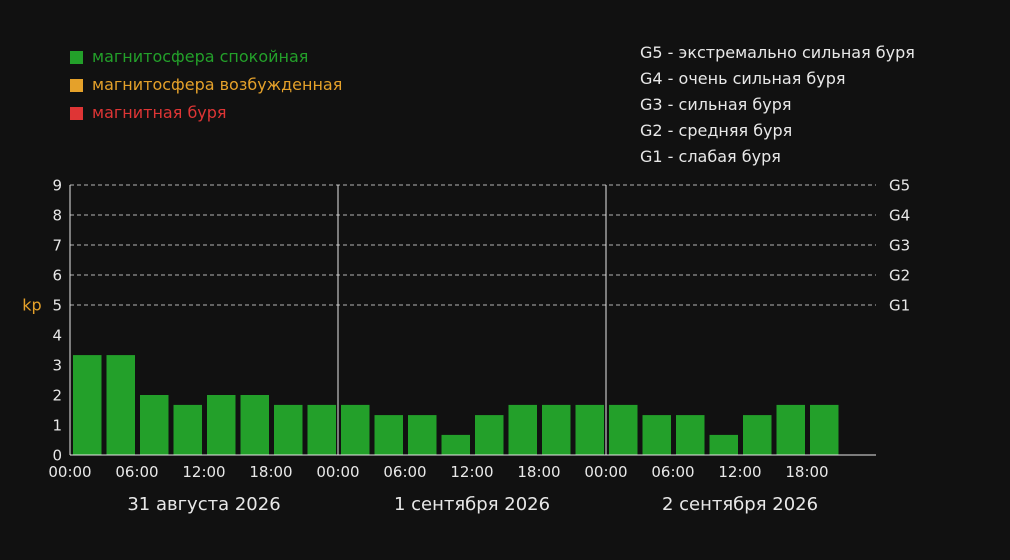  I want to click on legend-item-excited: магнитосфера возбужденная, so click(206, 85).